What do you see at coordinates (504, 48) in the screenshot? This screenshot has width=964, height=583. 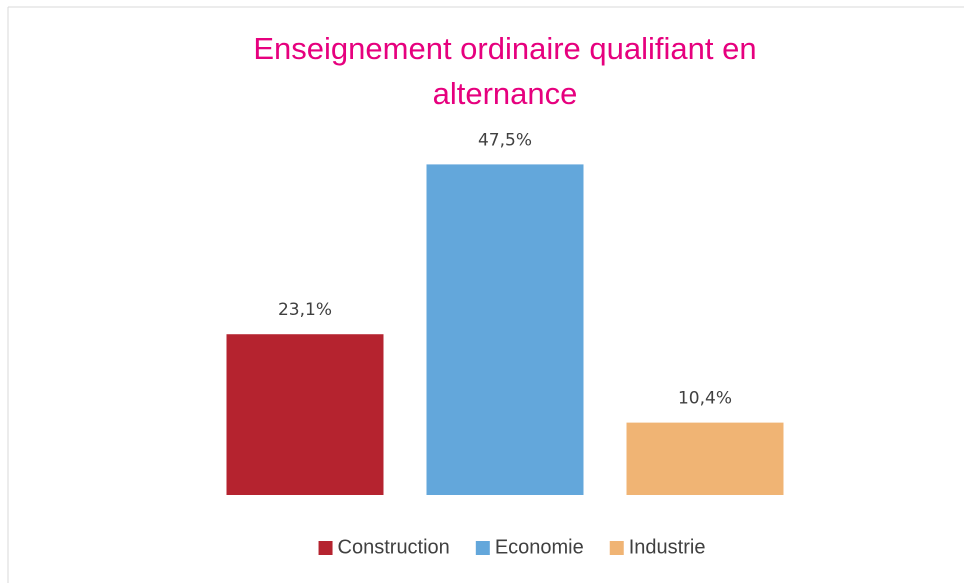 I see `chart-title: Enseignement ordinaire qualifiant en` at bounding box center [504, 48].